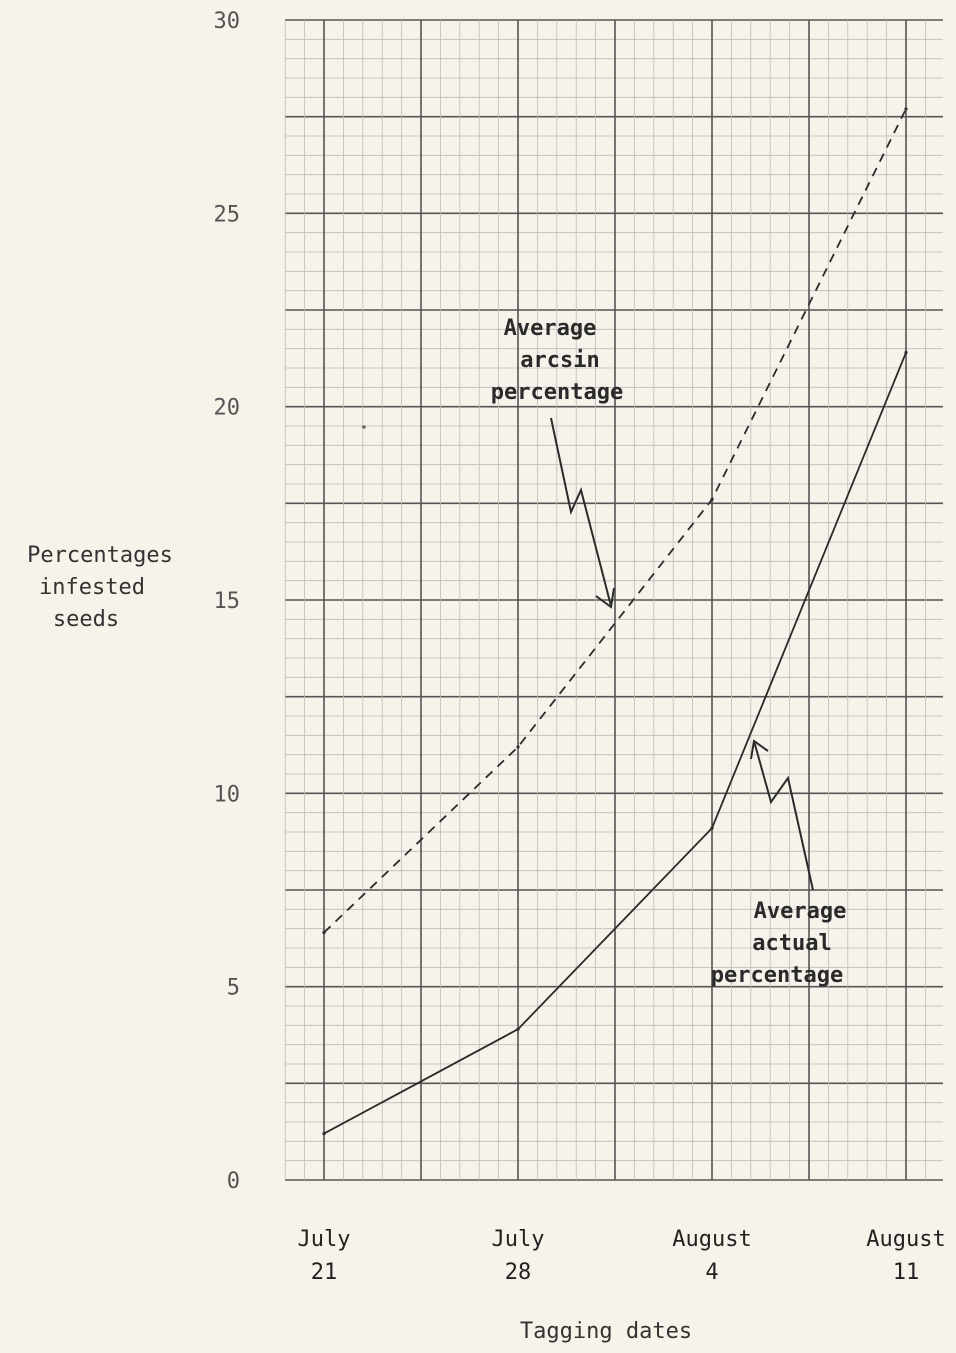 This screenshot has width=956, height=1353. Describe the element at coordinates (783, 815) in the screenshot. I see `annotation-actual-arrow` at that location.